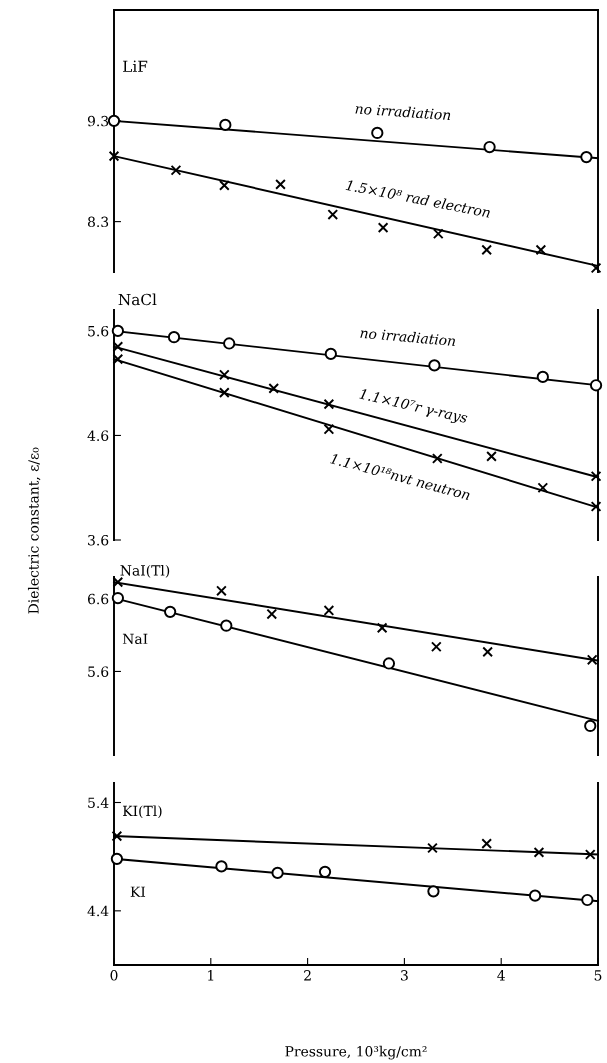 This screenshot has width=607, height=1063. Describe the element at coordinates (598, 975) in the screenshot. I see `x-tick-label: 5` at that location.